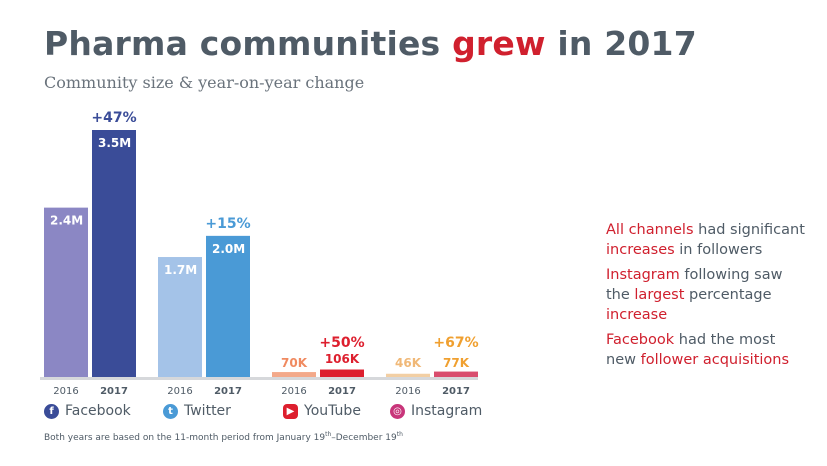 The width and height of the screenshot is (827, 466). Describe the element at coordinates (728, 295) in the screenshot. I see `insight-text: percentage` at that location.